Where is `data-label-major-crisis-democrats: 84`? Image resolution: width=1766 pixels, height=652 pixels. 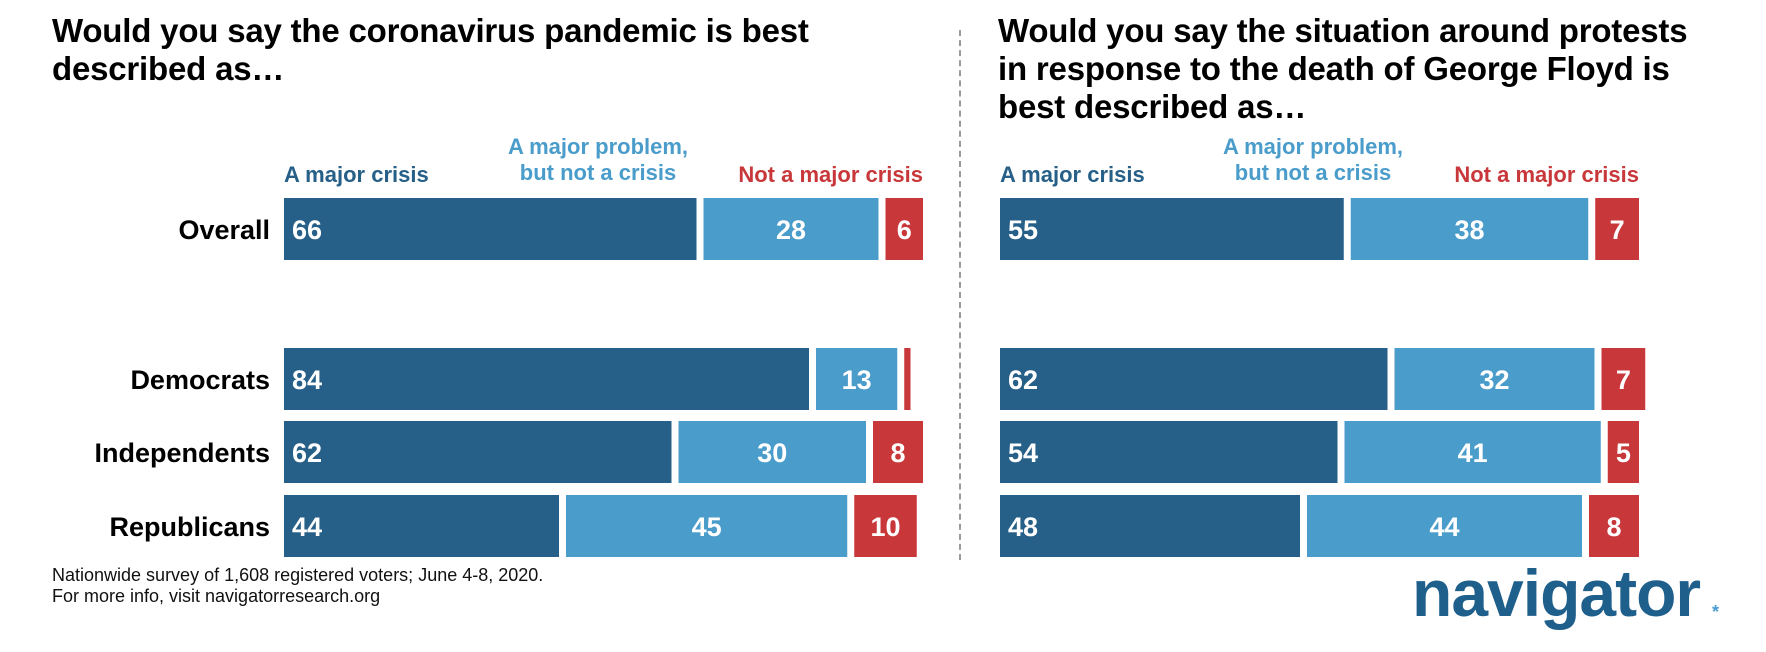
data-label-major-crisis-democrats: 84 is located at coordinates (307, 380).